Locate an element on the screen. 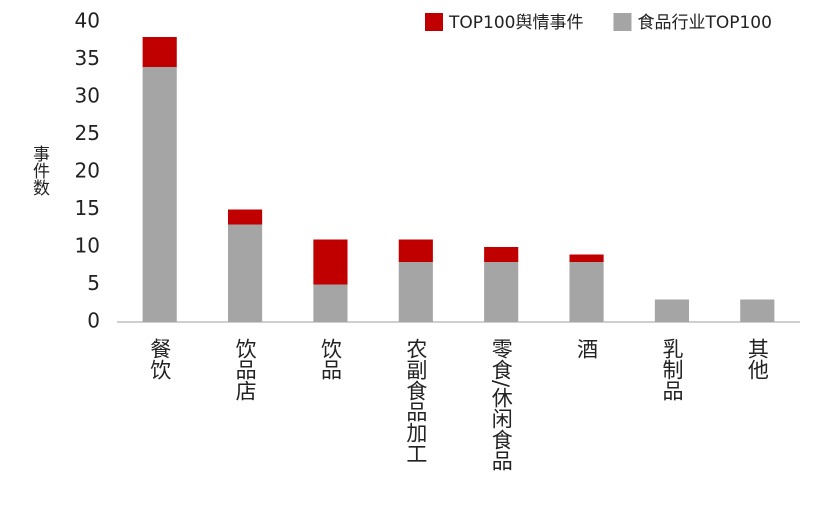 This screenshot has height=508, width=820. x-tick-label: 农副食品加工 is located at coordinates (415, 401).